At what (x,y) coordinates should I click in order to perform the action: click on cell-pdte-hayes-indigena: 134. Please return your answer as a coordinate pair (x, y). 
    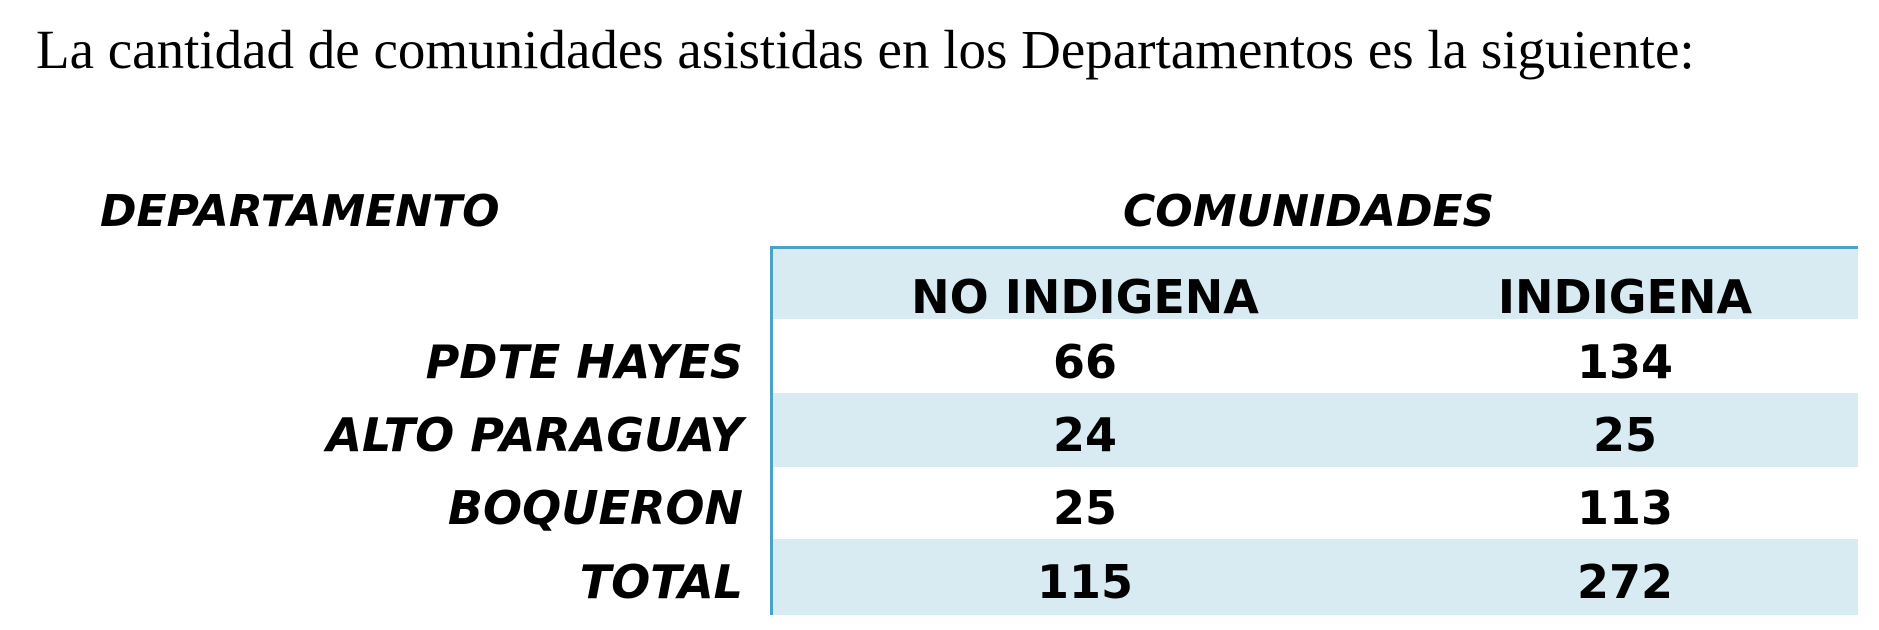
    Looking at the image, I should click on (1625, 362).